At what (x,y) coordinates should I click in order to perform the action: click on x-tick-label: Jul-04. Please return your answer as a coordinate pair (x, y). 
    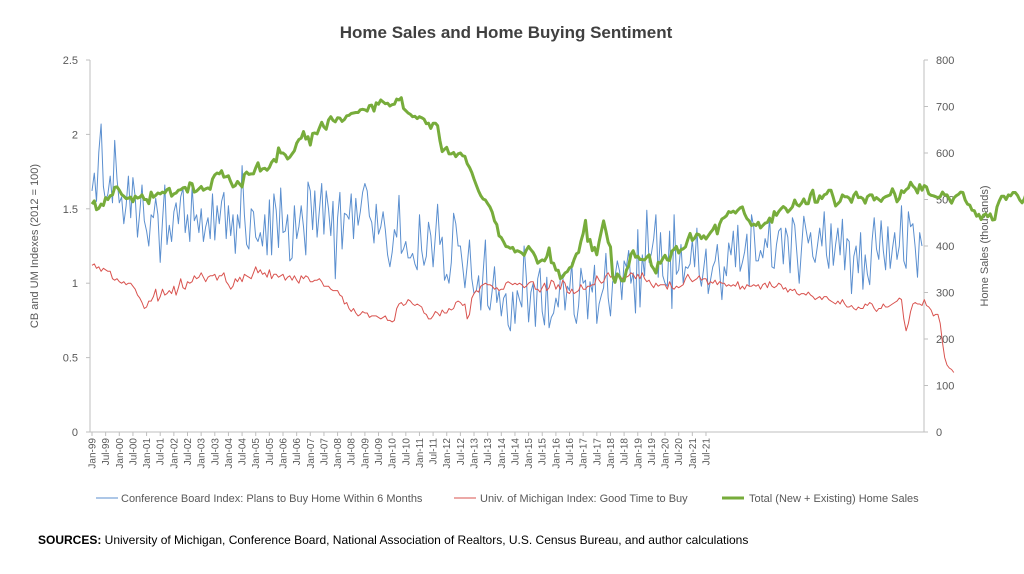
    Looking at the image, I should click on (243, 452).